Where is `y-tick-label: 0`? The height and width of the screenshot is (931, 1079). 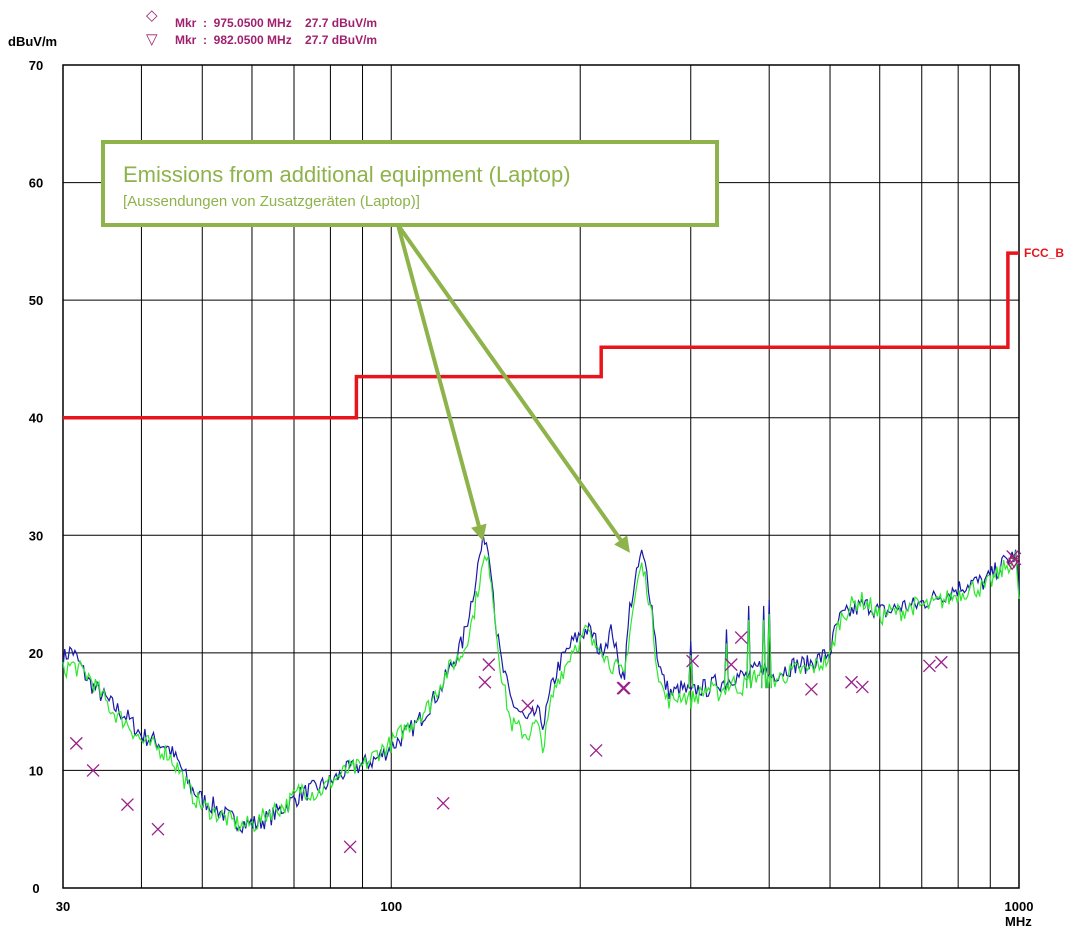
y-tick-label: 0 is located at coordinates (35, 888).